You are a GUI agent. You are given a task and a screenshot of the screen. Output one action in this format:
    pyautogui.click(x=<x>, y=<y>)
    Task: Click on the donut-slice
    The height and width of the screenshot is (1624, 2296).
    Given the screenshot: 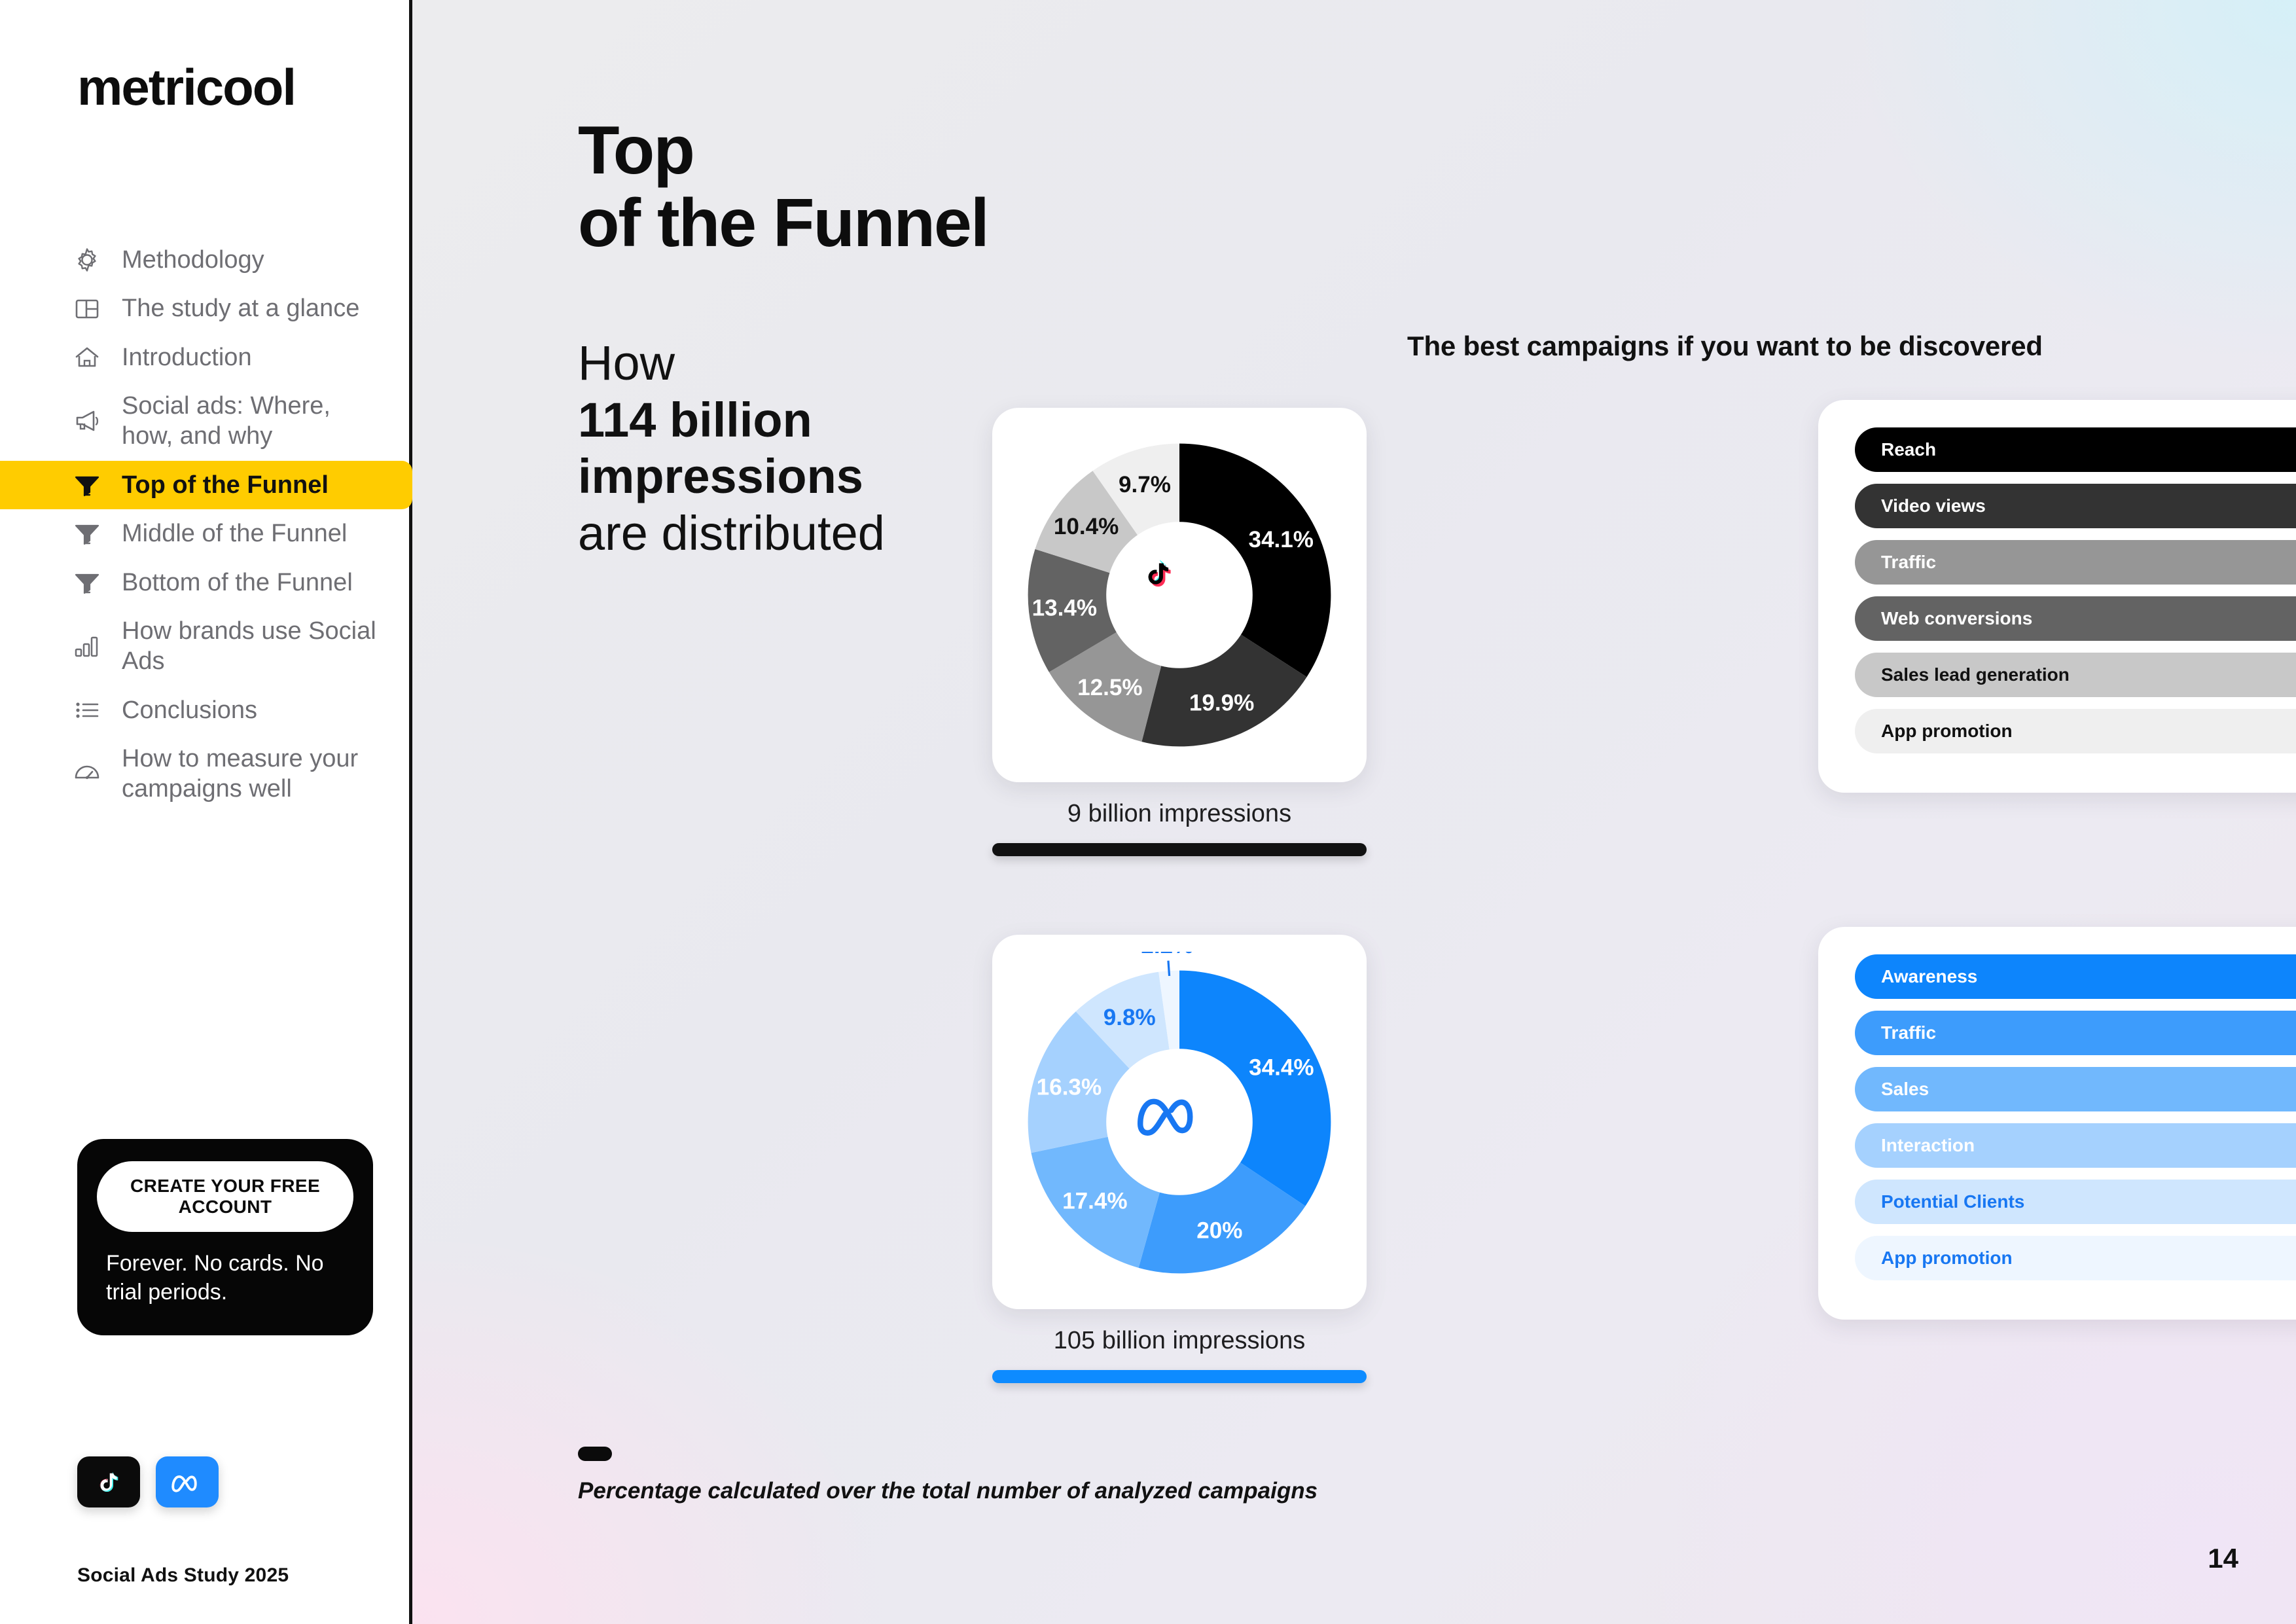 What is the action you would take?
    pyautogui.click(x=1103, y=610)
    